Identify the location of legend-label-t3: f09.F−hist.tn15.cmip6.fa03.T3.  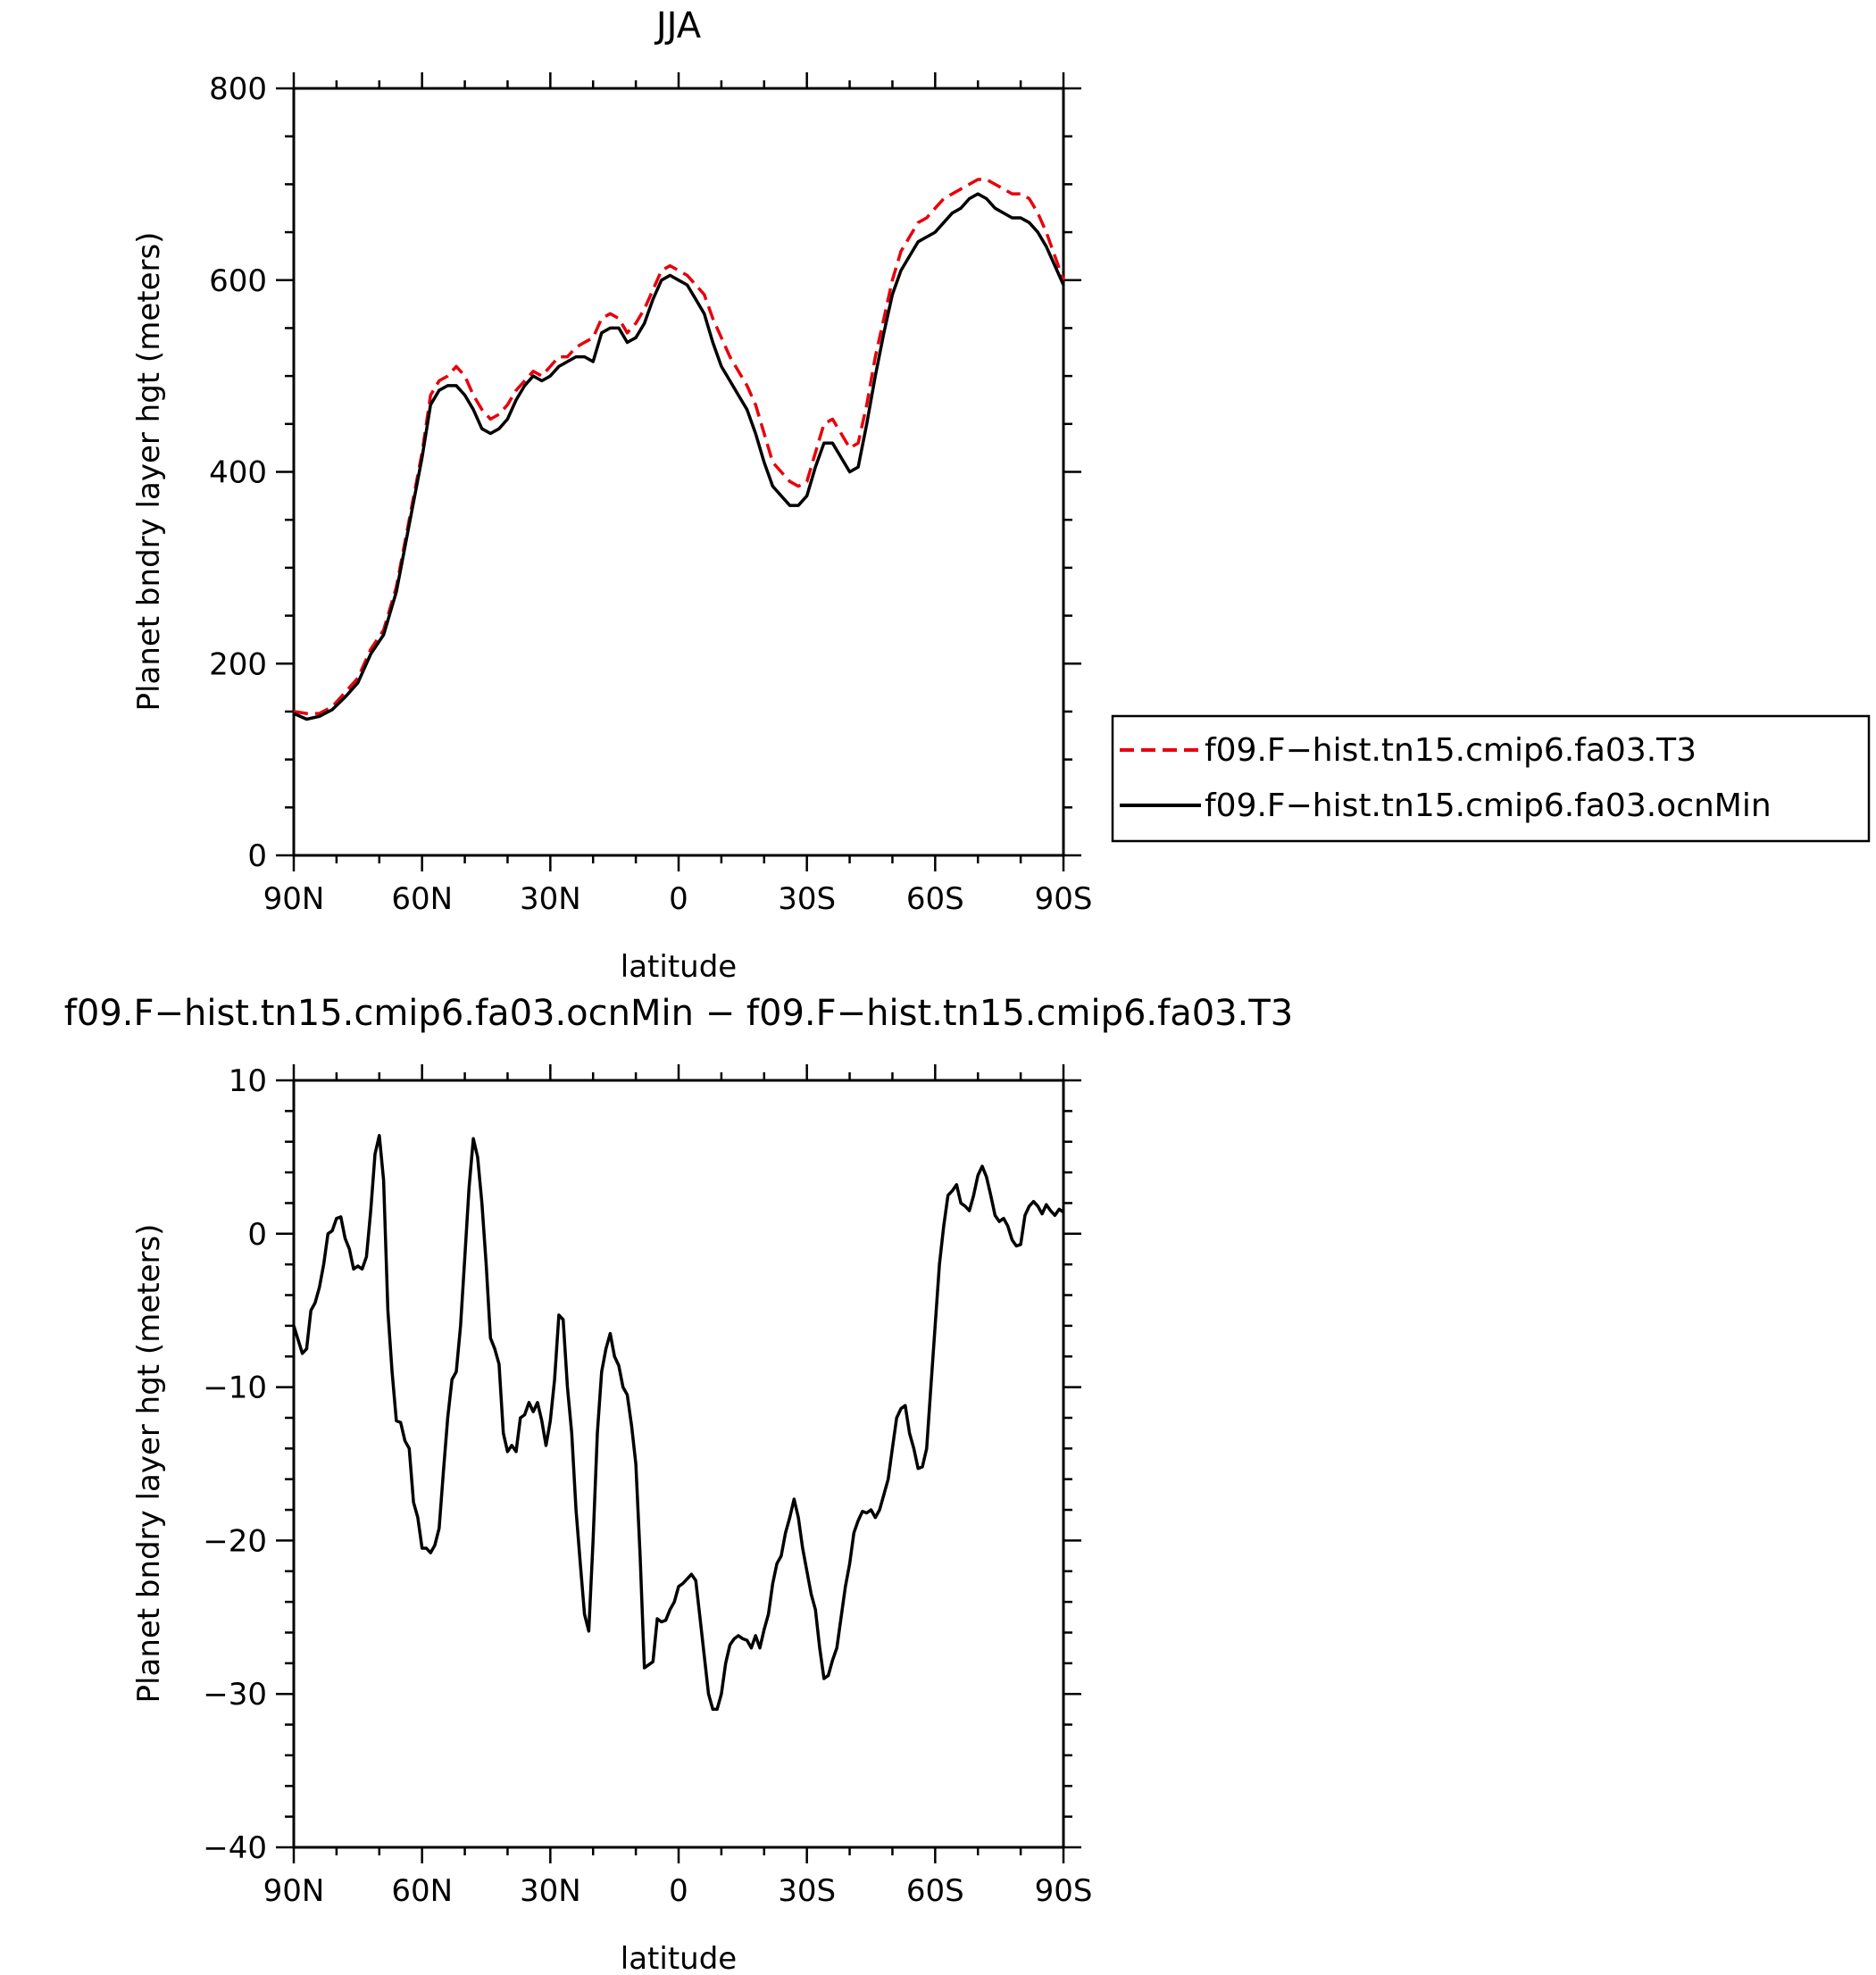
(1451, 751).